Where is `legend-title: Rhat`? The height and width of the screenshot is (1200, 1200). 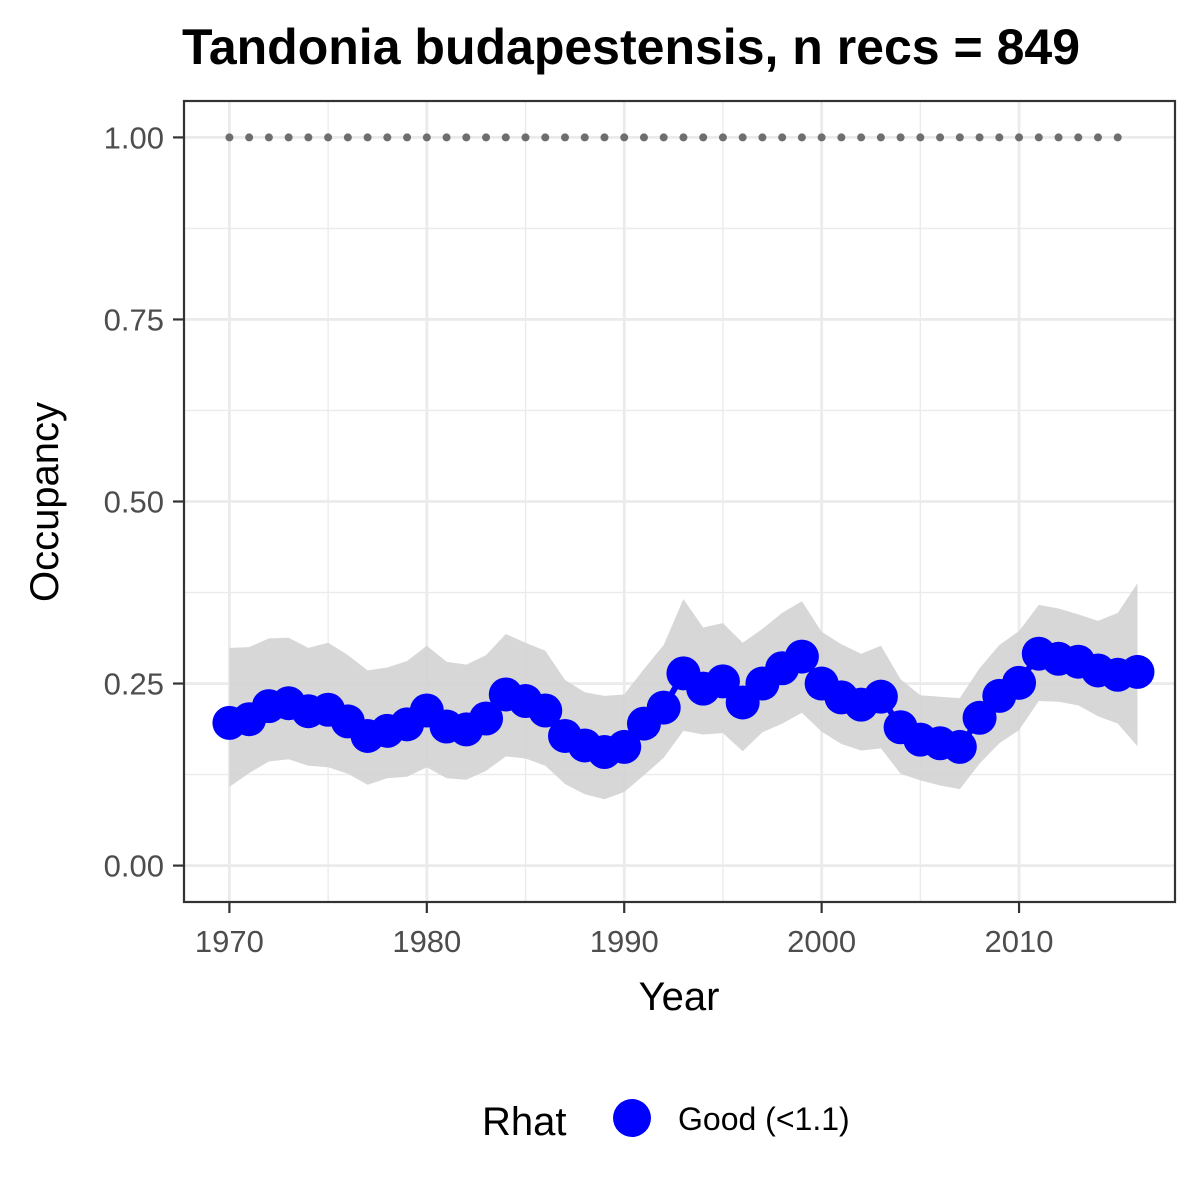
legend-title: Rhat is located at coordinates (524, 1122).